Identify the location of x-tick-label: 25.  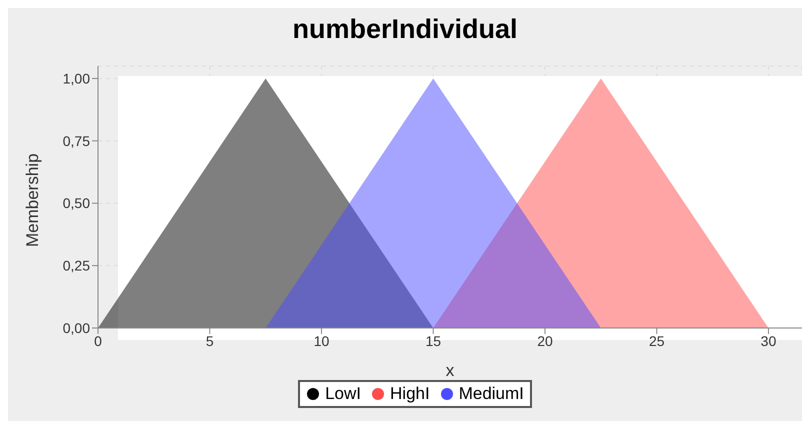
(656, 340).